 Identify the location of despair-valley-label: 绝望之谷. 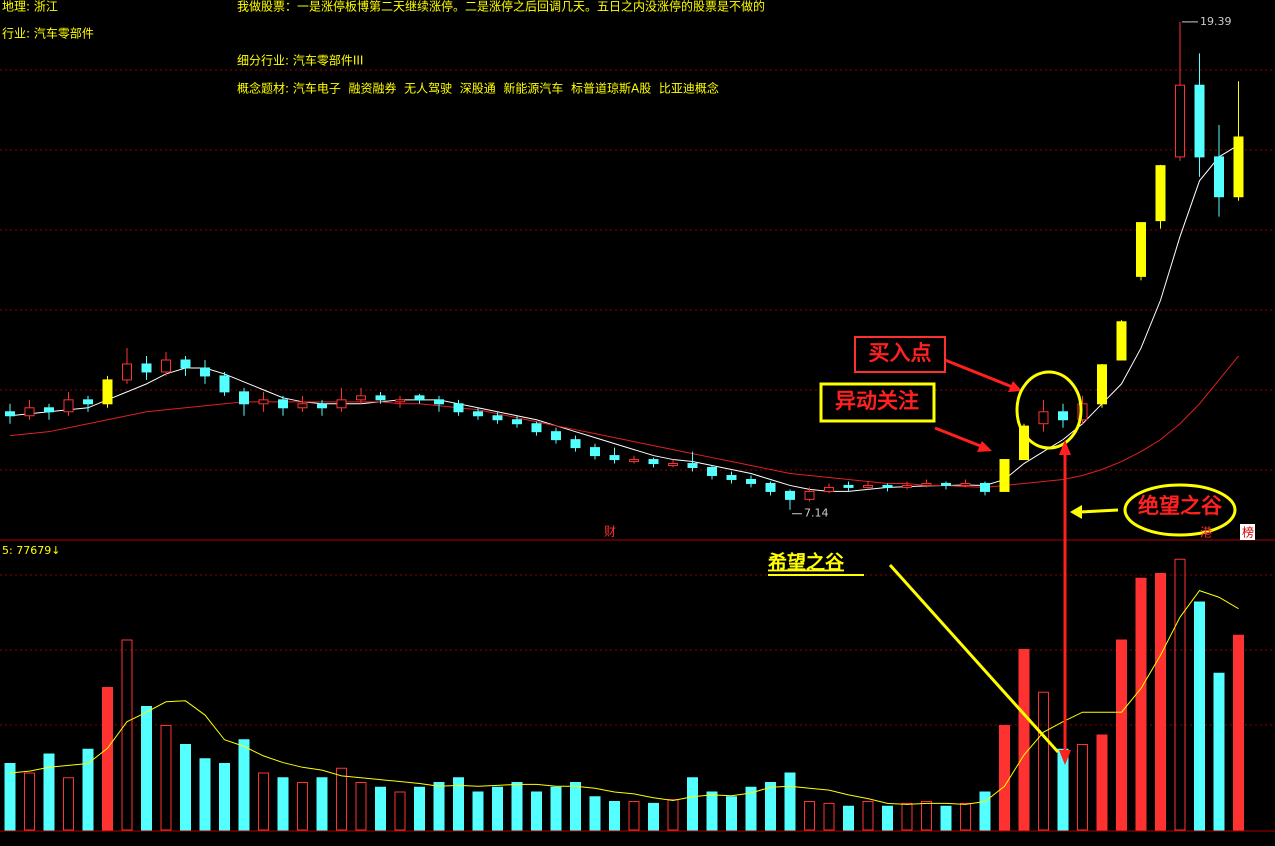
(1180, 506).